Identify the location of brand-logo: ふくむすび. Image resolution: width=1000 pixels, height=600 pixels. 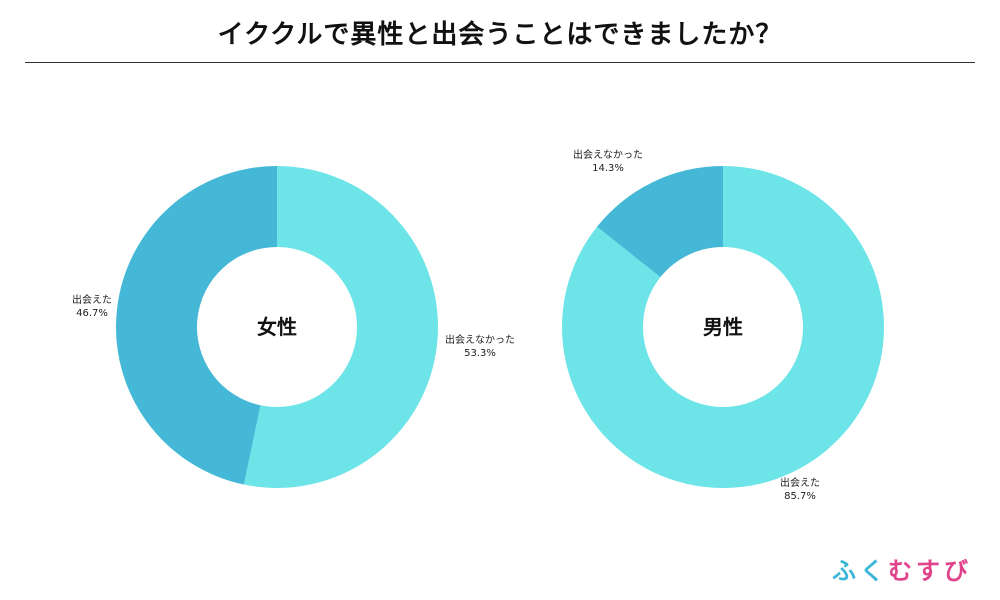
(902, 568).